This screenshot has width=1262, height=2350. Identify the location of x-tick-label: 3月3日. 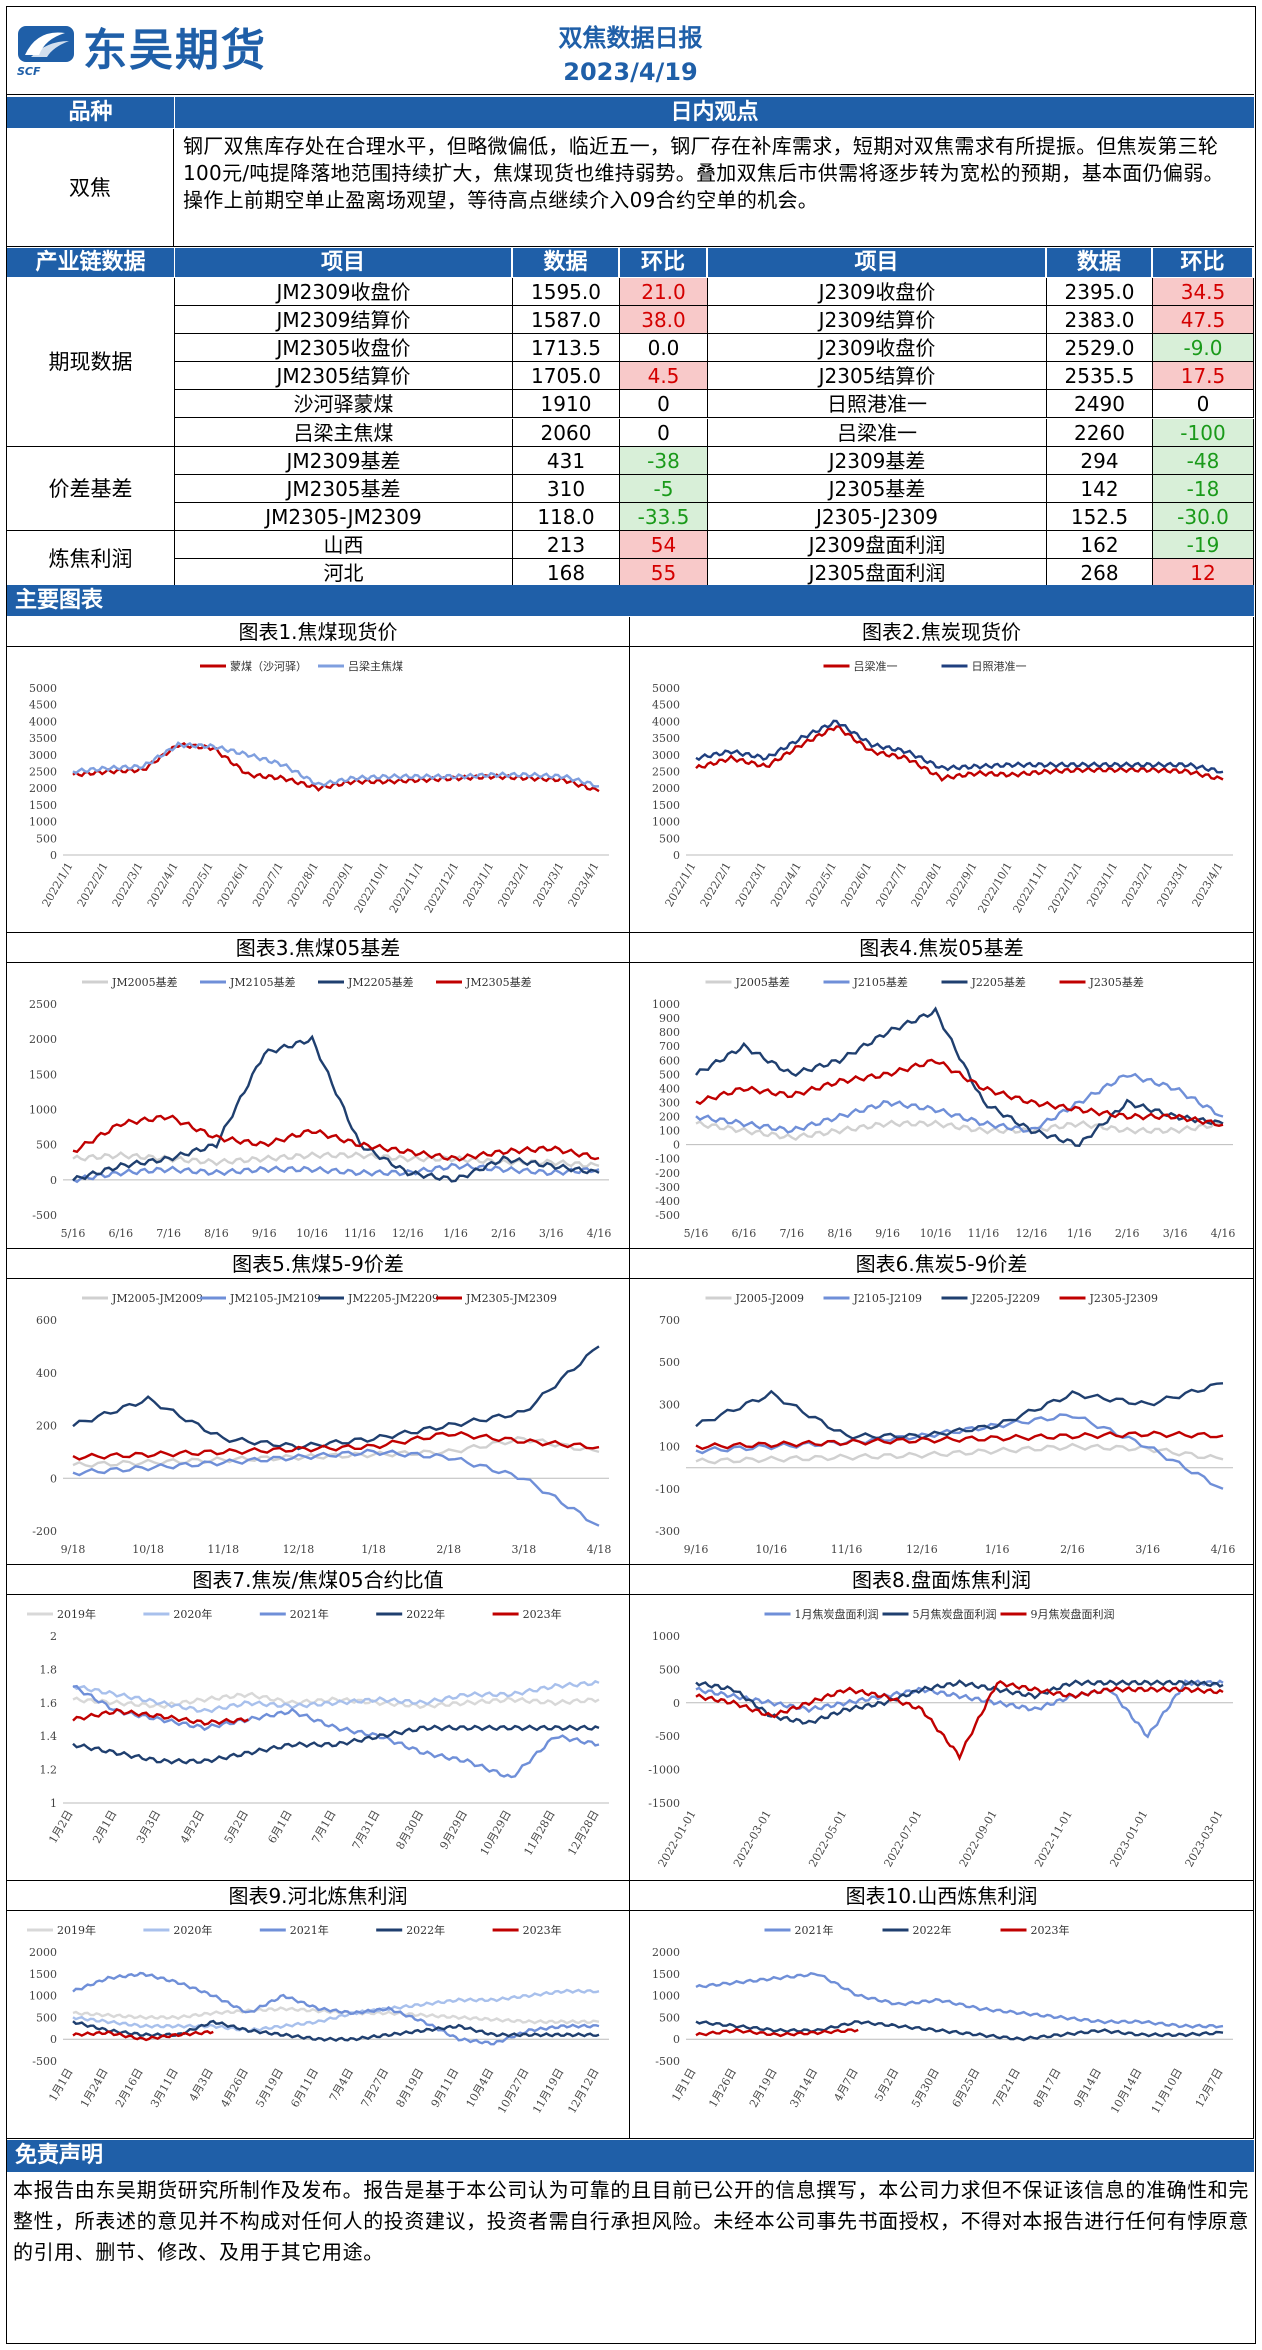
(148, 1827).